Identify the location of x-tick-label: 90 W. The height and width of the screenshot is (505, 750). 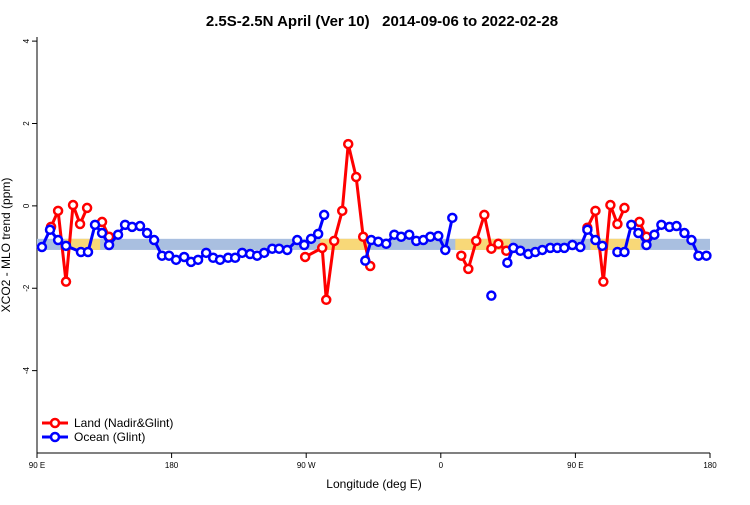
(306, 465).